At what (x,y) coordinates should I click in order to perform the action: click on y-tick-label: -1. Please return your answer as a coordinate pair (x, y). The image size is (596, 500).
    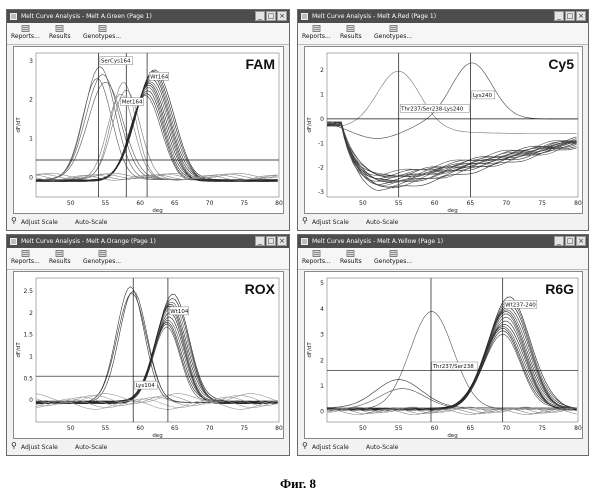
    Looking at the image, I should click on (321, 143).